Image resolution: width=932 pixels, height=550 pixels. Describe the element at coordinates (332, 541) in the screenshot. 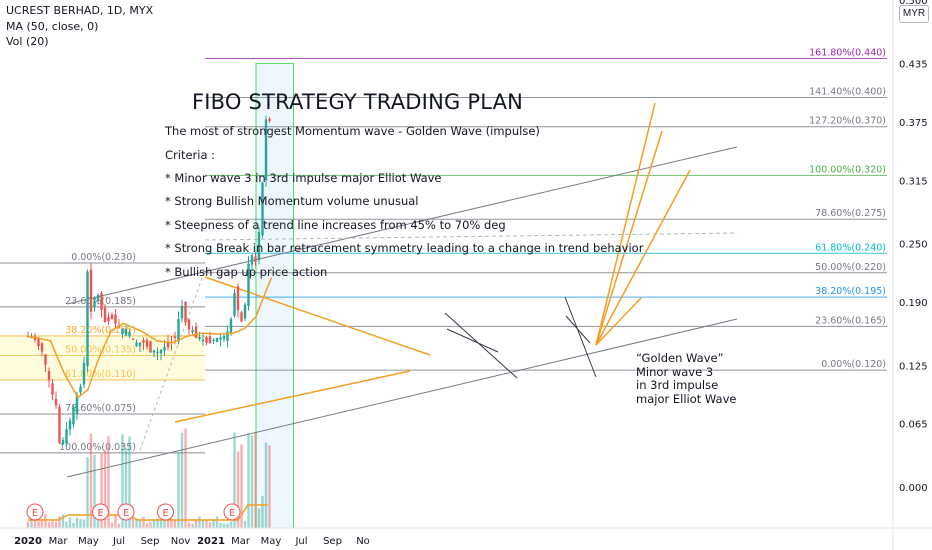

I see `time-tick-label: Sep` at that location.